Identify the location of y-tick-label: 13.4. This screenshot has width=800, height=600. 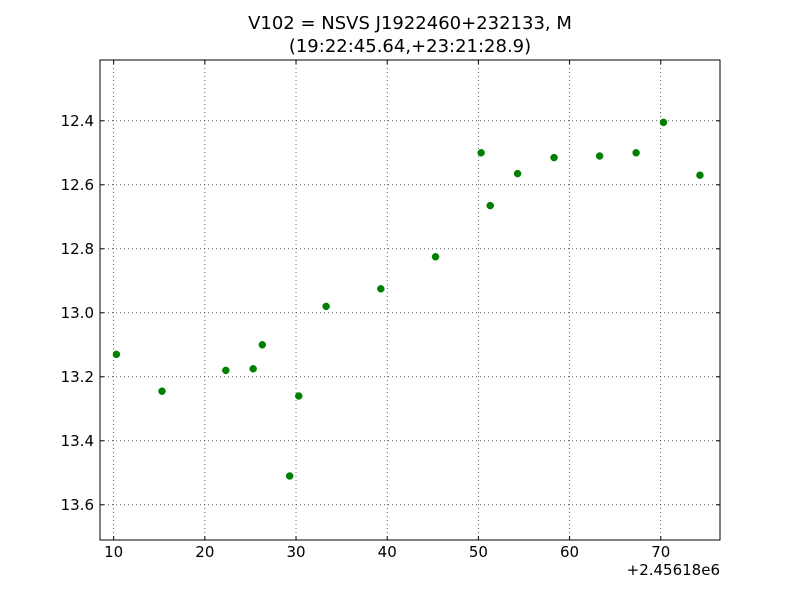
(77, 441).